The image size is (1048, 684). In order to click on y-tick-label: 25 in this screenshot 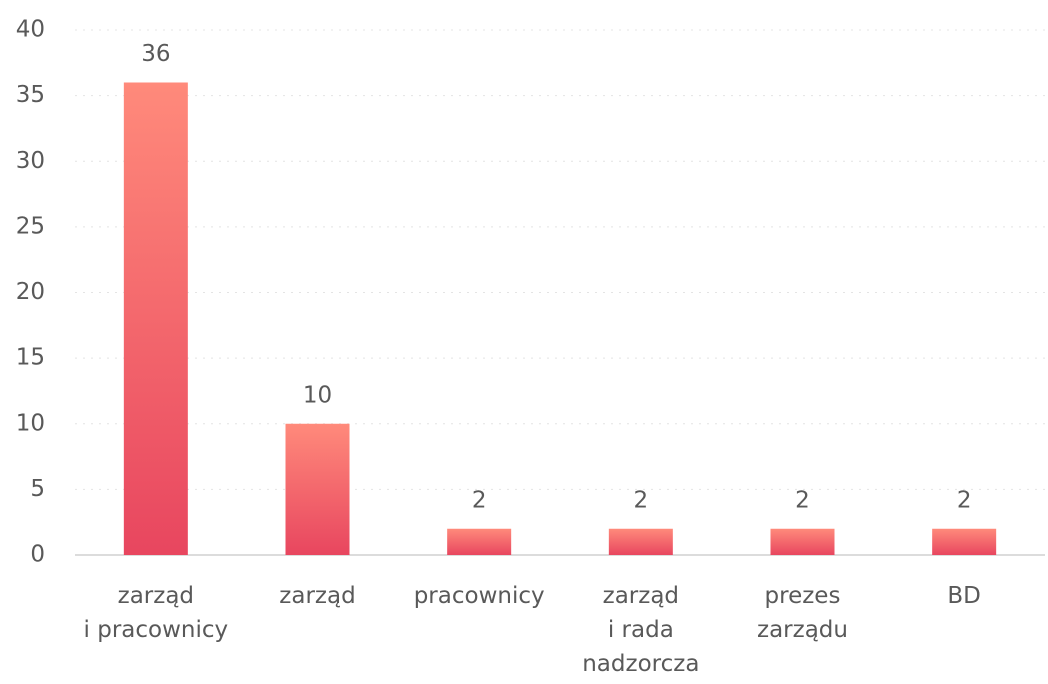, I will do `click(30, 226)`.